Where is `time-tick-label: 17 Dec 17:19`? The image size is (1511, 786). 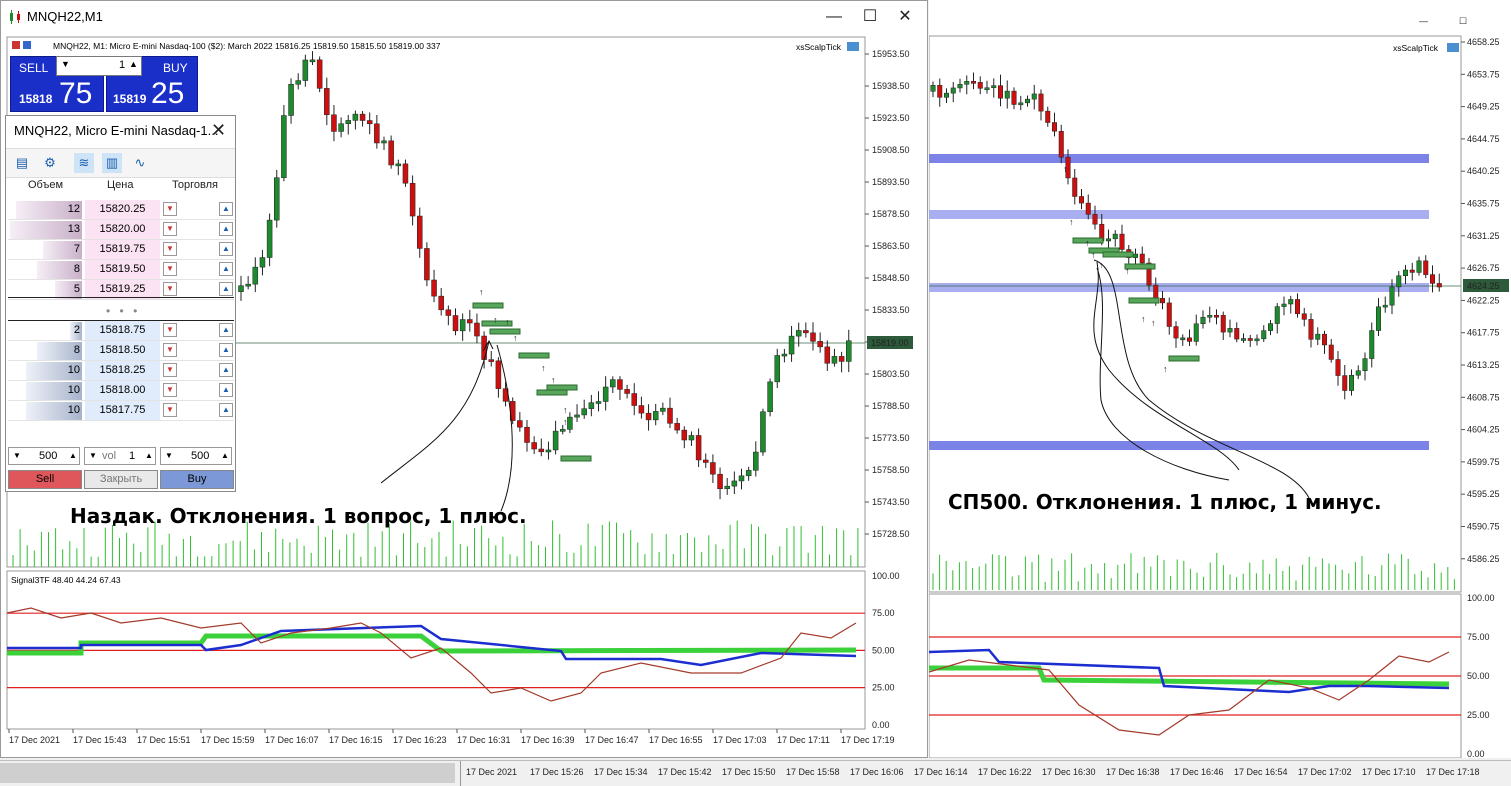
time-tick-label: 17 Dec 17:19 is located at coordinates (868, 740).